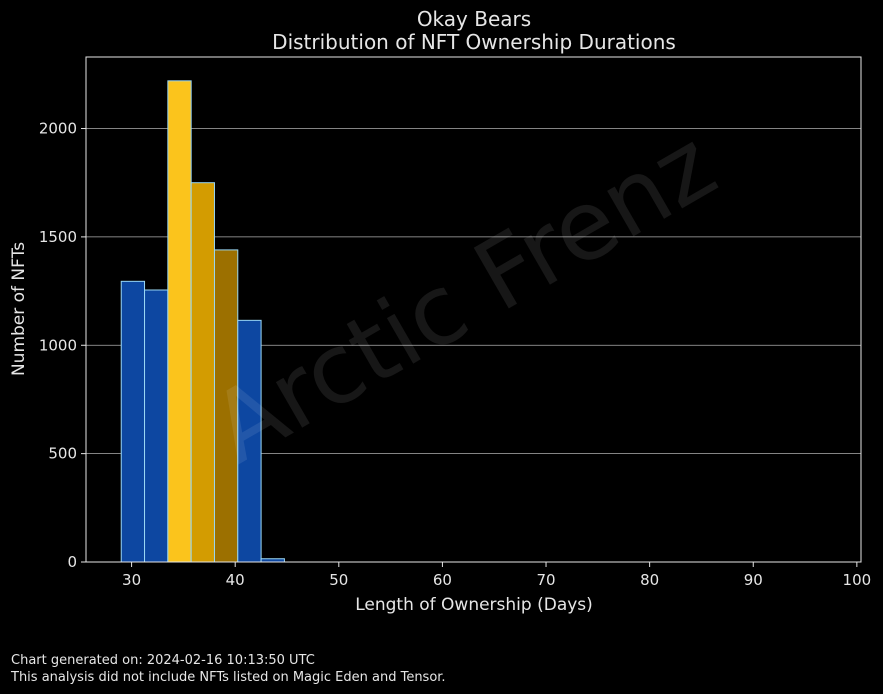 The height and width of the screenshot is (694, 883). I want to click on y-tick-label: 1000, so click(58, 345).